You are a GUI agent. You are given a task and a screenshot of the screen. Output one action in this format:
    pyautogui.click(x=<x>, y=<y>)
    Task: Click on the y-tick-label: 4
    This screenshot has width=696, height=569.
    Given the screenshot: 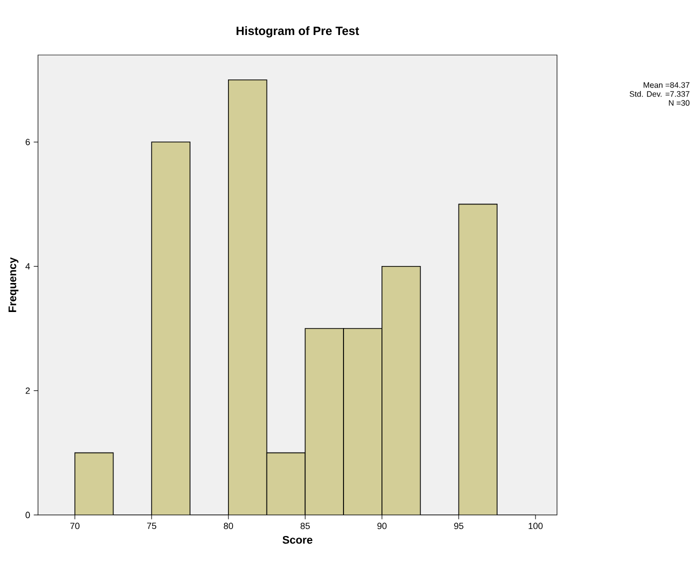 What is the action you would take?
    pyautogui.click(x=27, y=266)
    